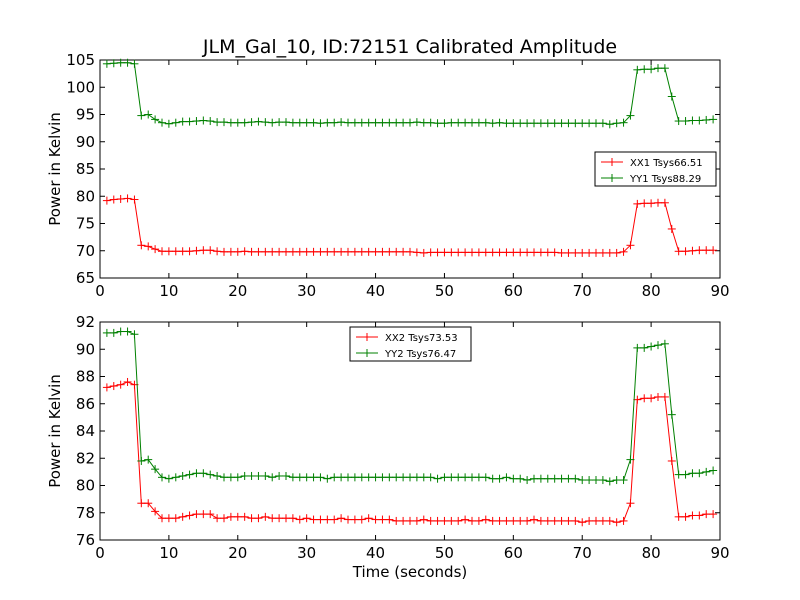  I want to click on x-tick-label: 0, so click(100, 291).